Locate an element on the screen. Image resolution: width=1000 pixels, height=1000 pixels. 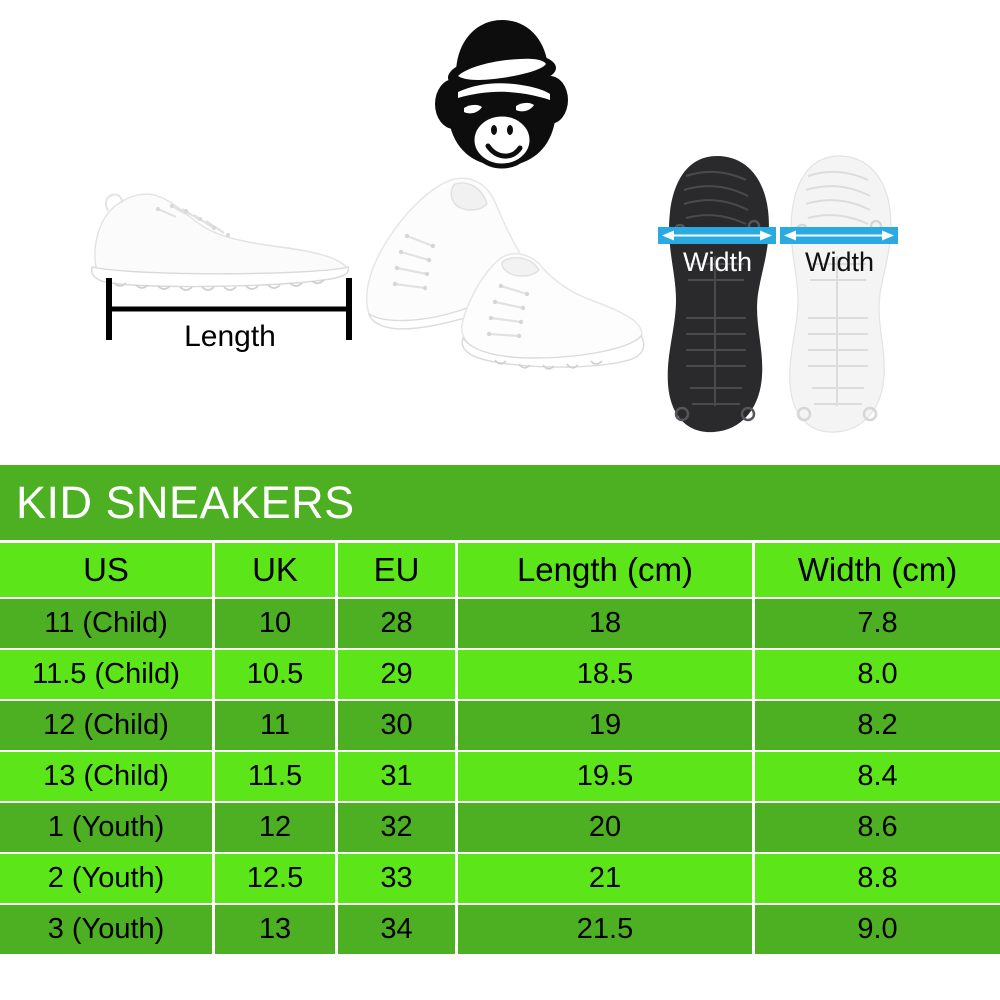
length-measure-bracket is located at coordinates (229, 309).